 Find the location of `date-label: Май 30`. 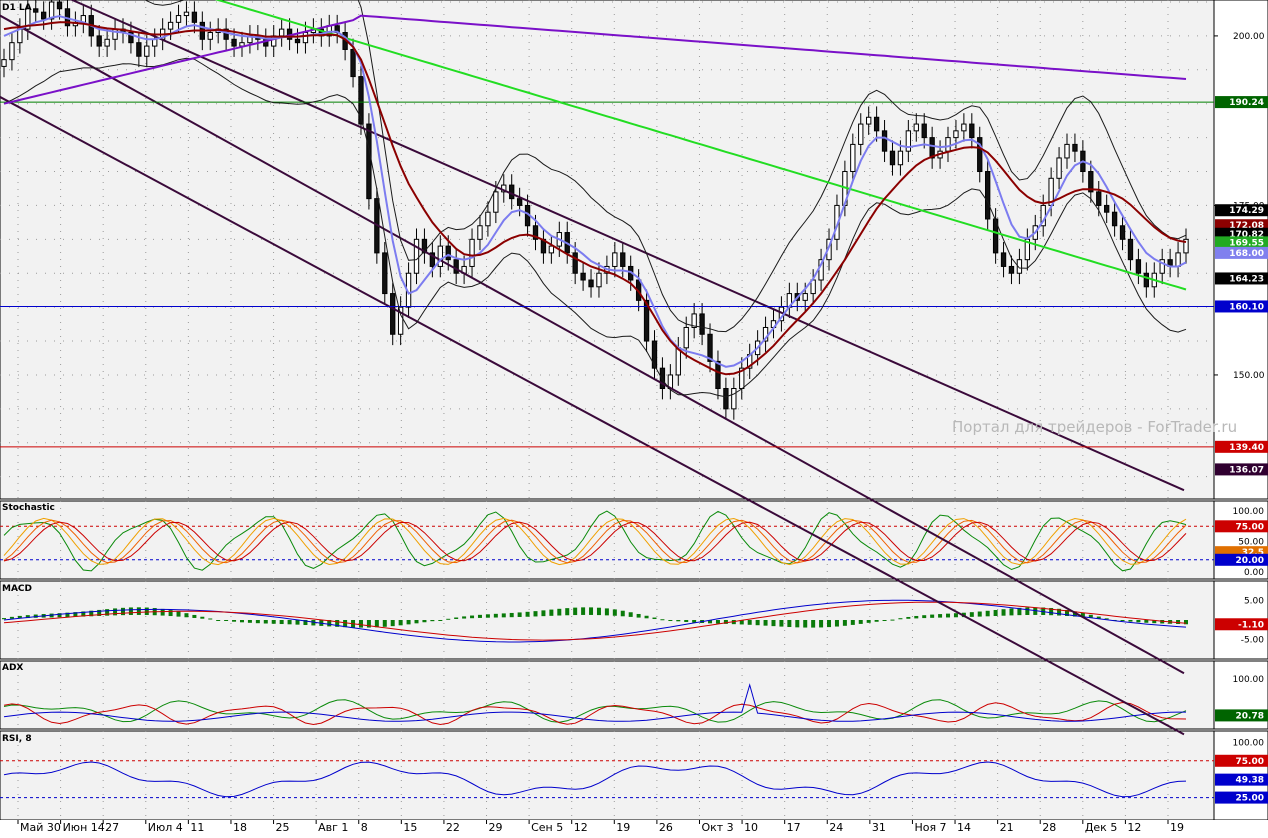

date-label: Май 30 is located at coordinates (40, 827).